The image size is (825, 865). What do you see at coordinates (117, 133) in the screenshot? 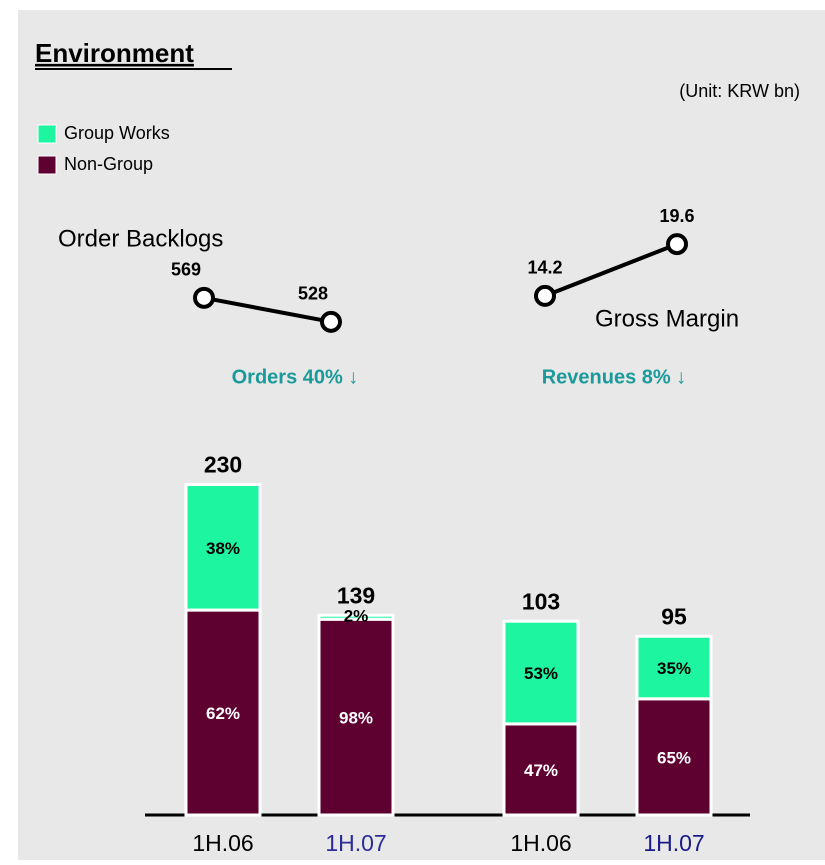
I see `legend-label: Group Works` at bounding box center [117, 133].